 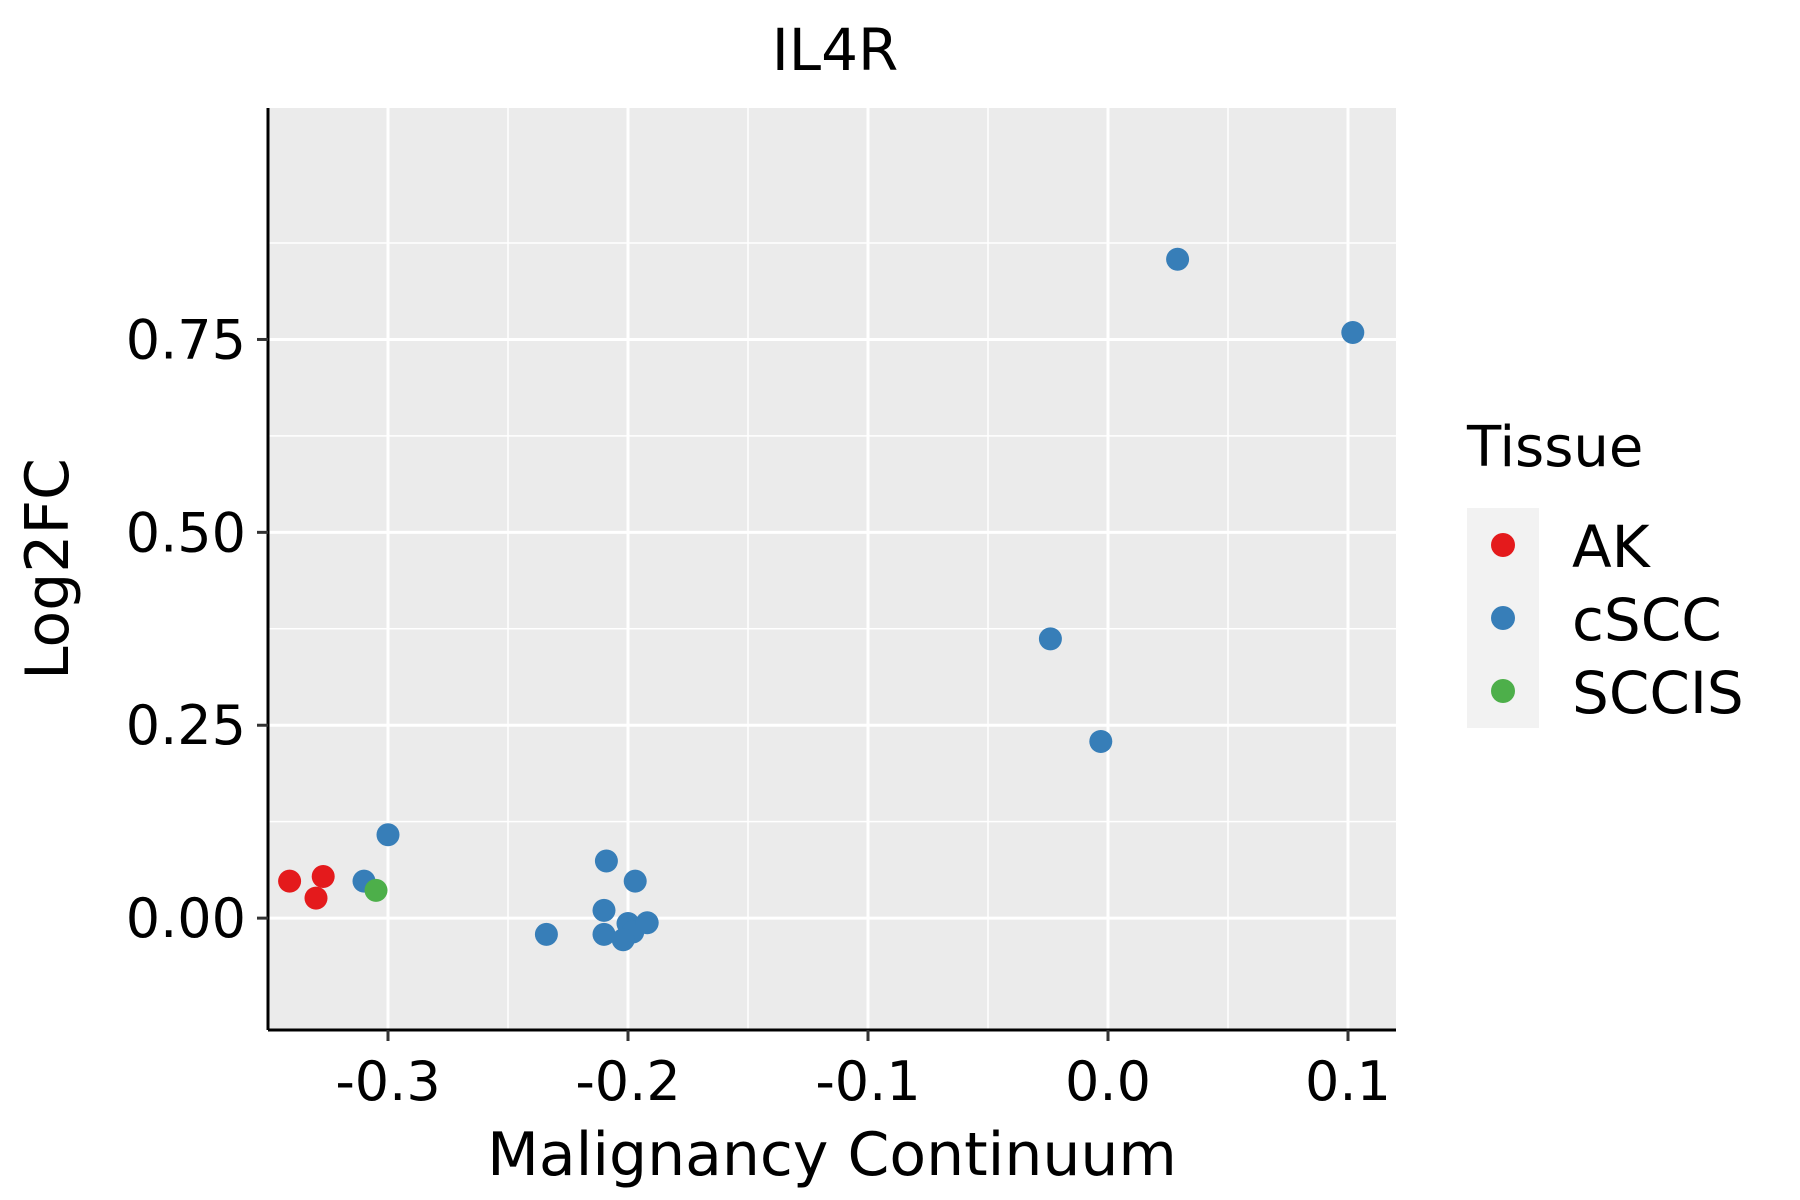 What do you see at coordinates (1108, 1081) in the screenshot?
I see `x-tick-label: 0.0` at bounding box center [1108, 1081].